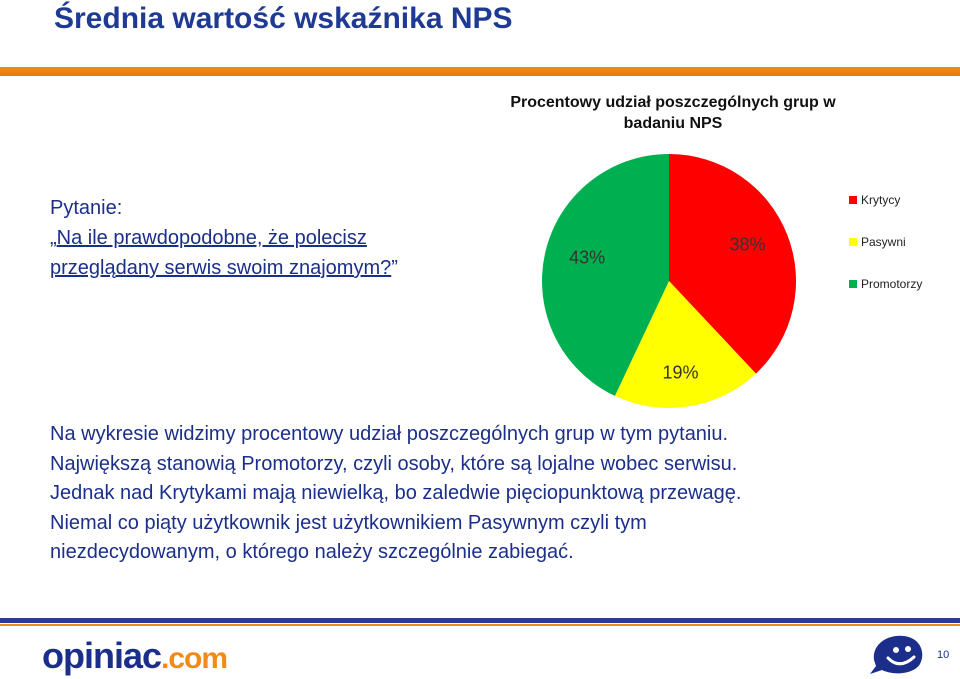  I want to click on footer-divider, so click(480, 620).